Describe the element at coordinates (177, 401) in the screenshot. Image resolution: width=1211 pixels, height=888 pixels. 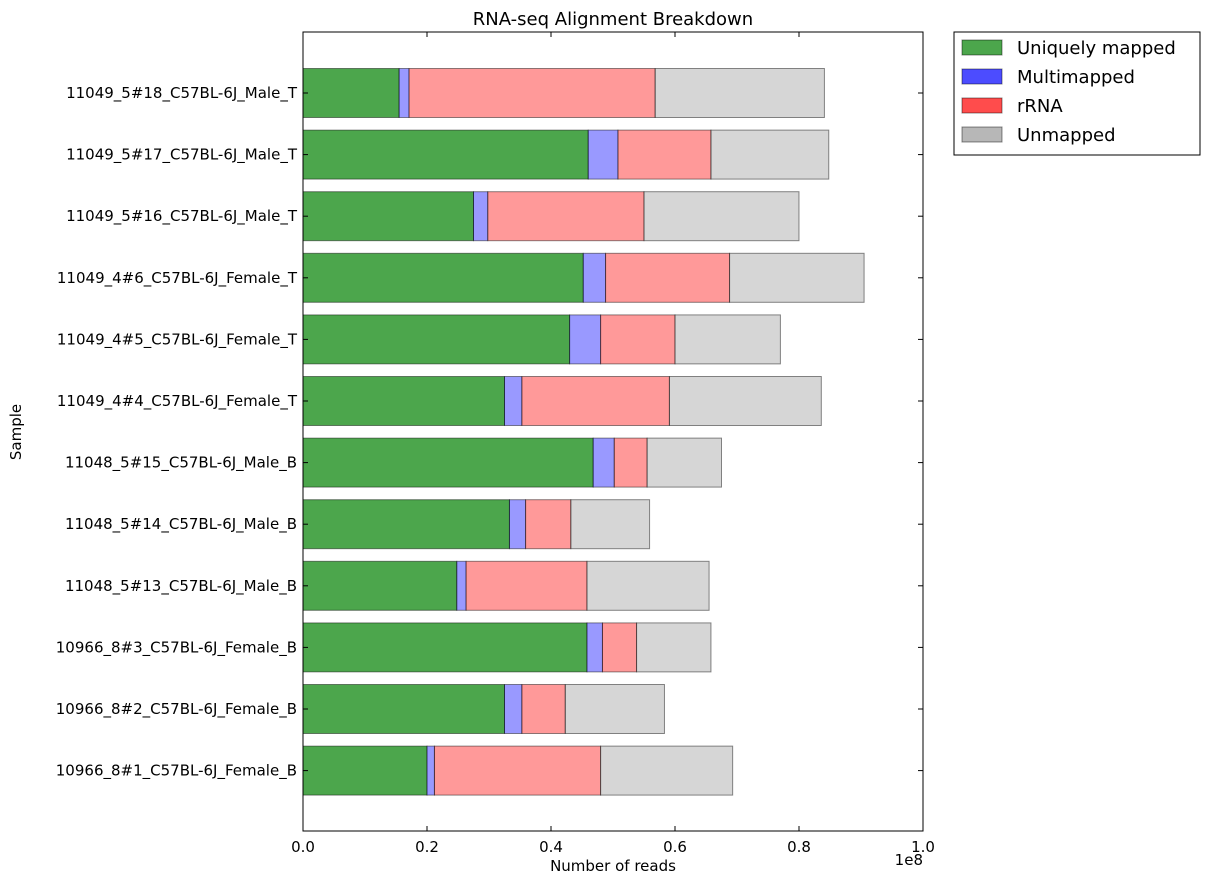
I see `y-tick-label: 11049_4#4_C57BL-6J_Female_T` at that location.